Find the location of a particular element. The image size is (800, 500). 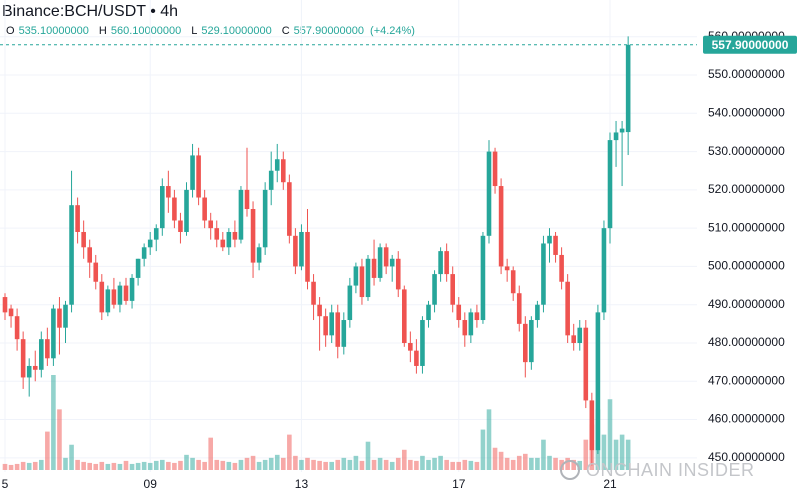

y-tick-label: 500.00000000 is located at coordinates (746, 266).